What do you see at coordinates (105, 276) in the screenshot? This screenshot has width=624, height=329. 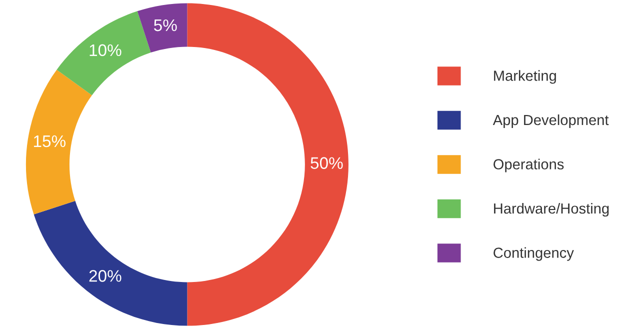 I see `data-label: 20%` at bounding box center [105, 276].